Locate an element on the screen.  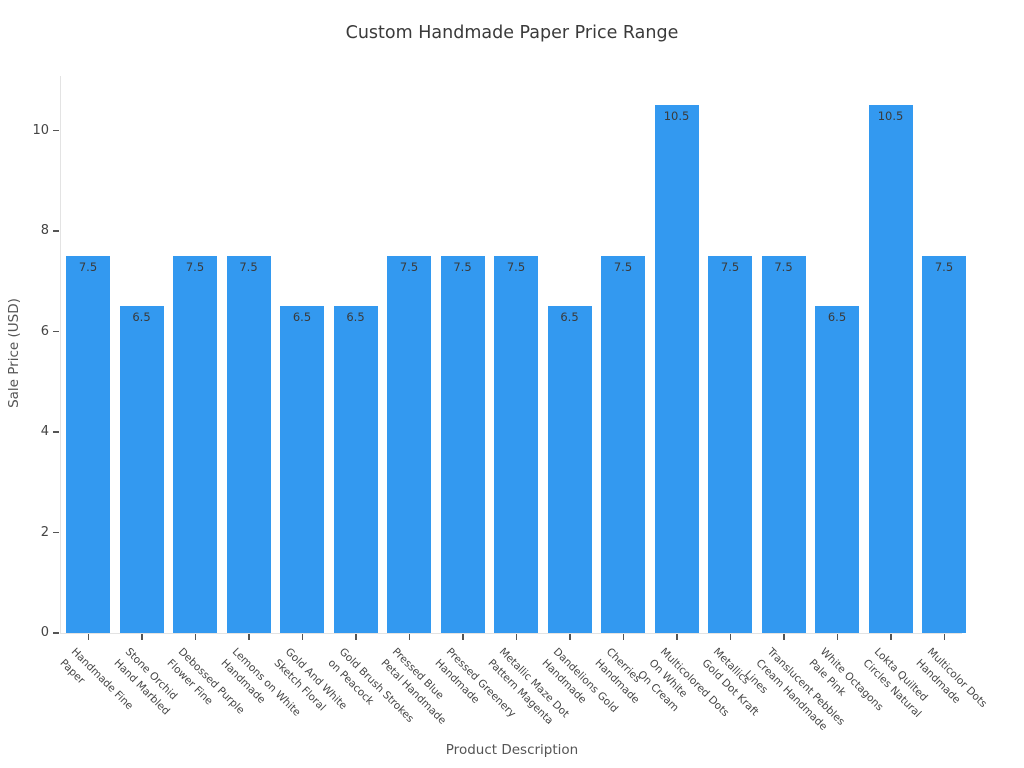
y-axis-line is located at coordinates (60, 354).